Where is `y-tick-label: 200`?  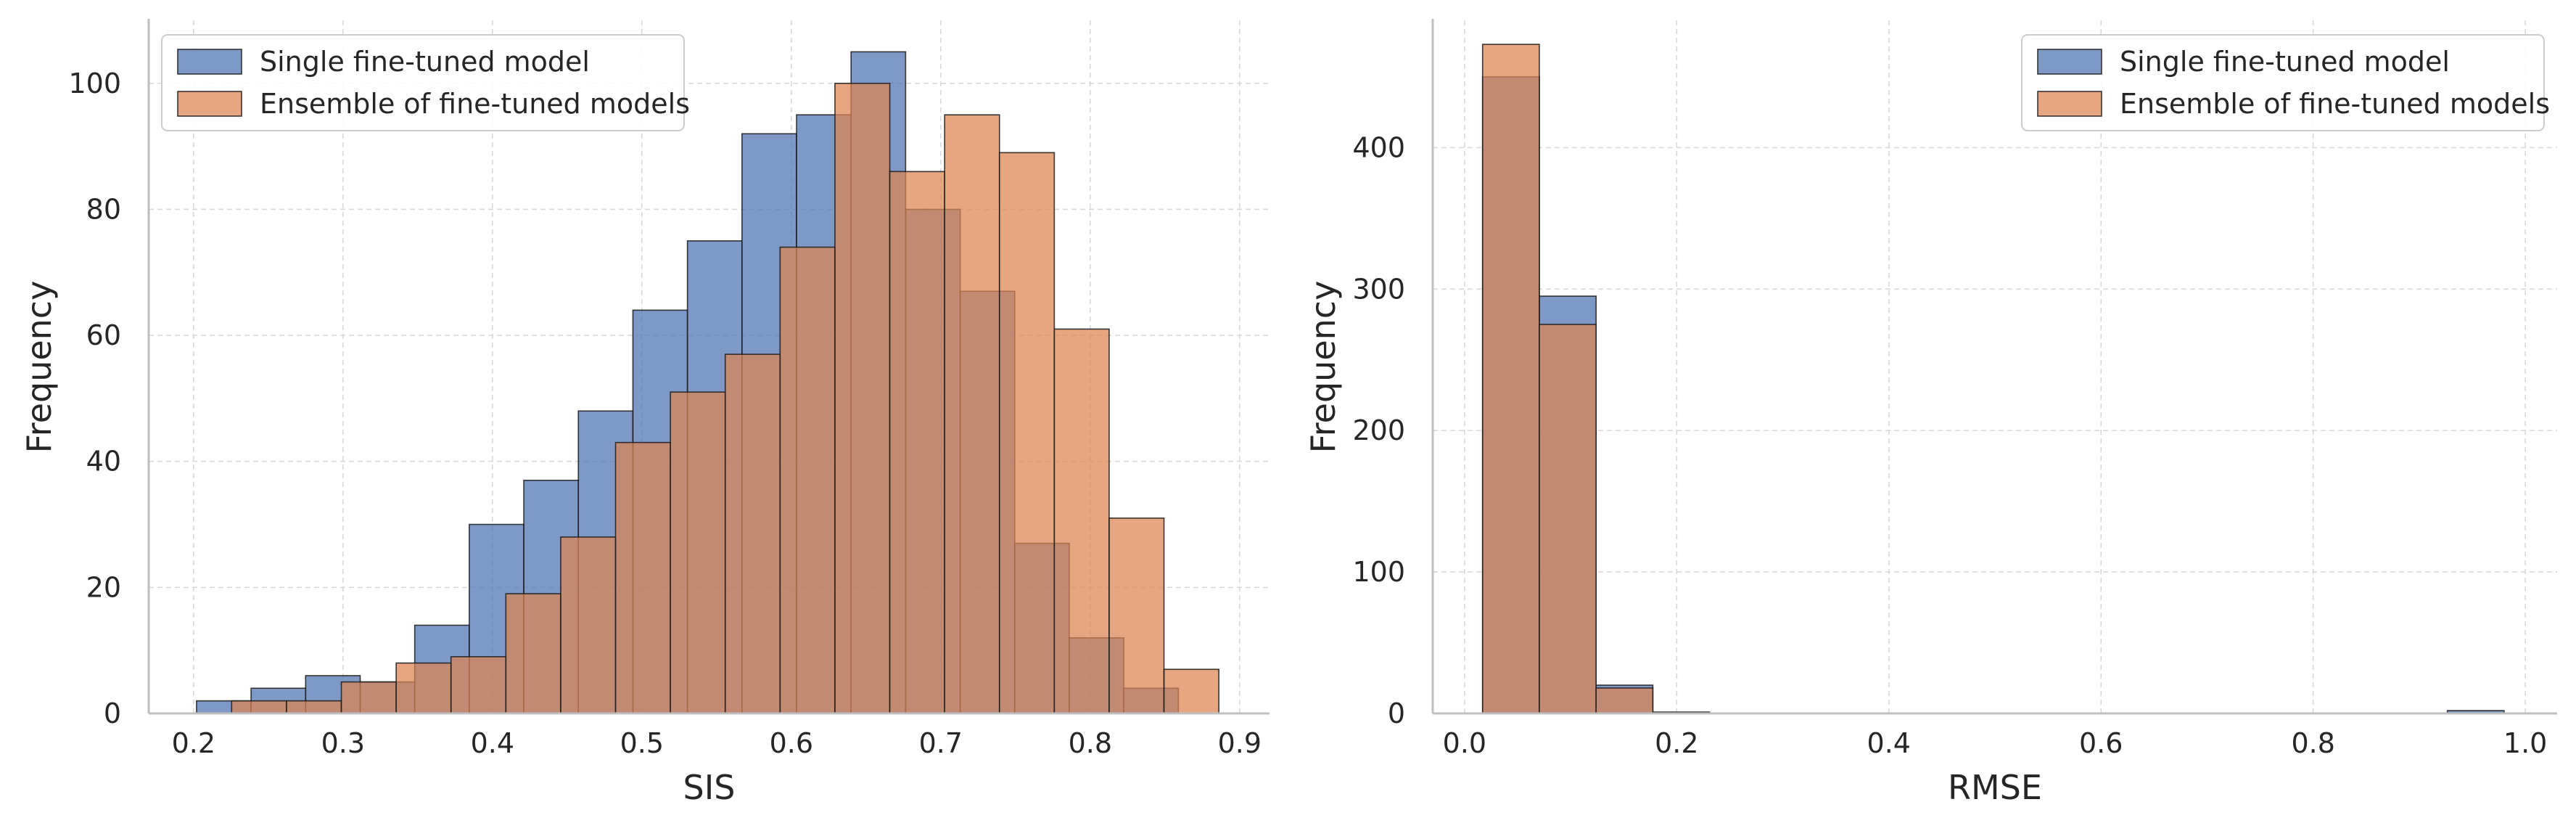
y-tick-label: 200 is located at coordinates (1378, 430).